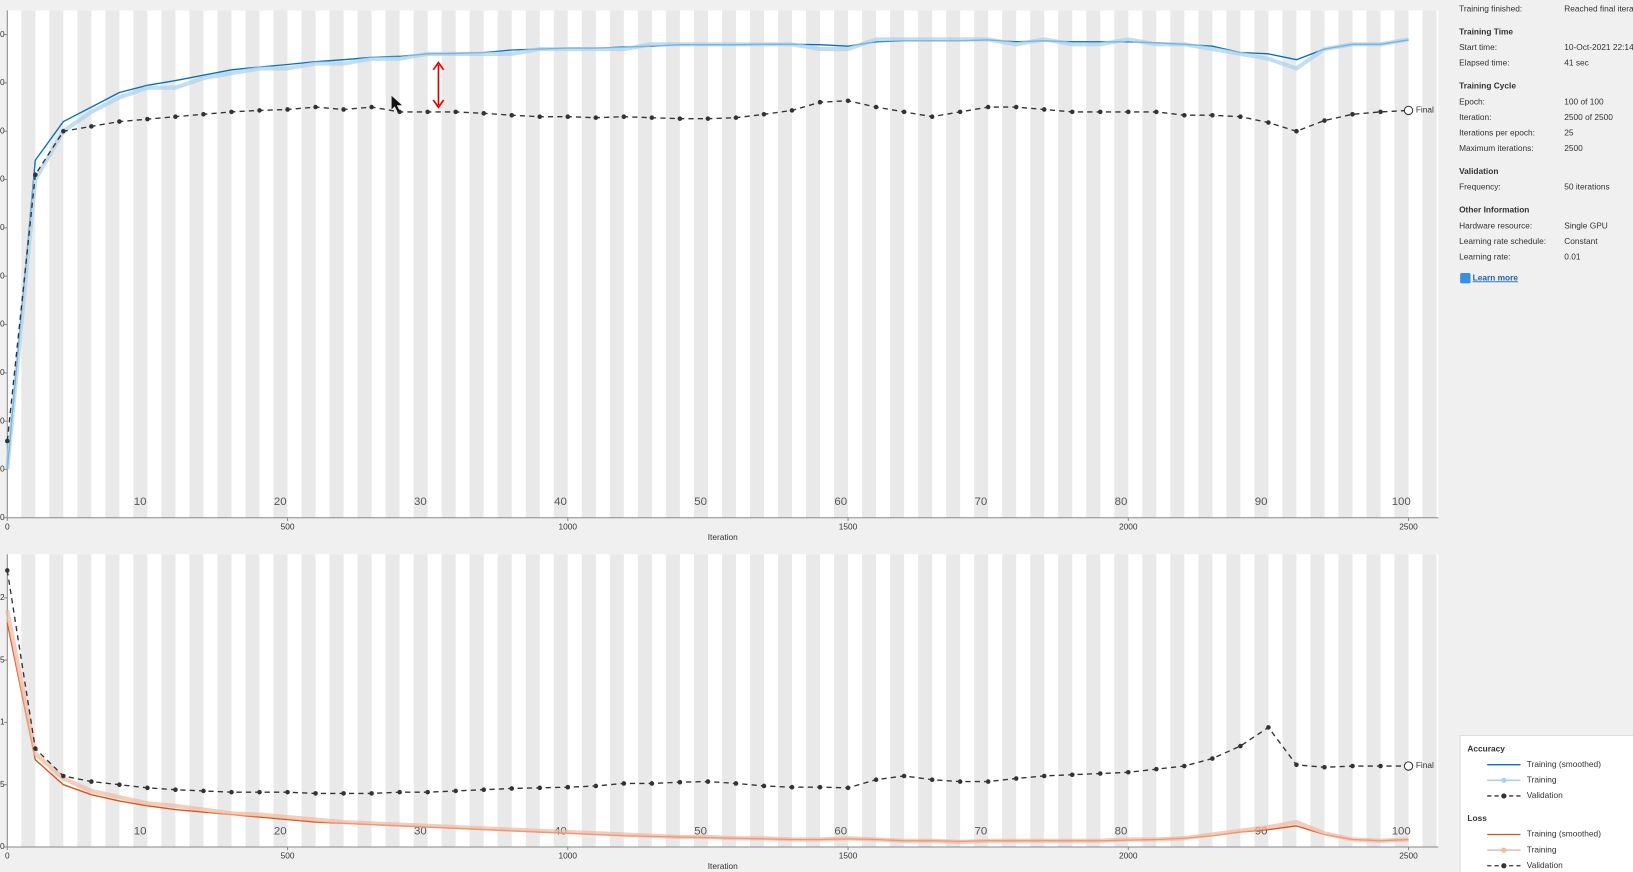 The height and width of the screenshot is (872, 1633). Describe the element at coordinates (2, 420) in the screenshot. I see `y-tick-label: 20` at that location.